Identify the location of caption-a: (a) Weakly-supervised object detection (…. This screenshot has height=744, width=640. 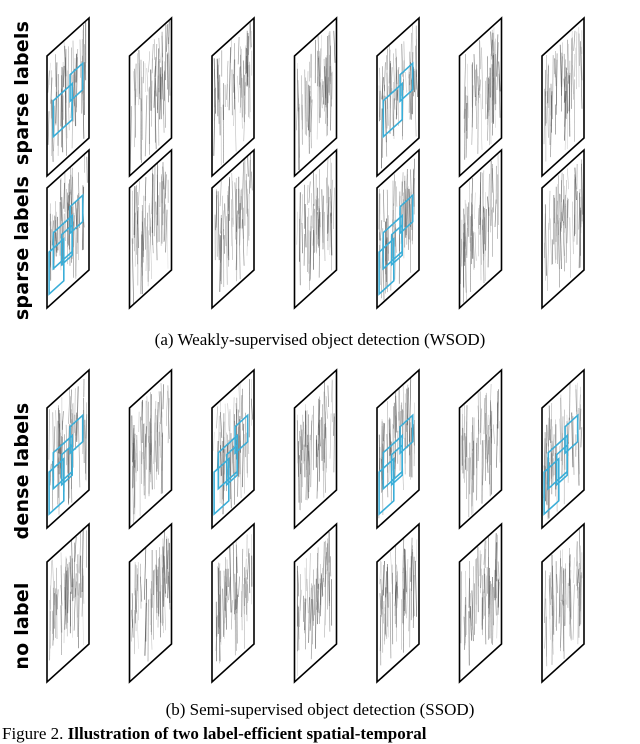
(320, 340).